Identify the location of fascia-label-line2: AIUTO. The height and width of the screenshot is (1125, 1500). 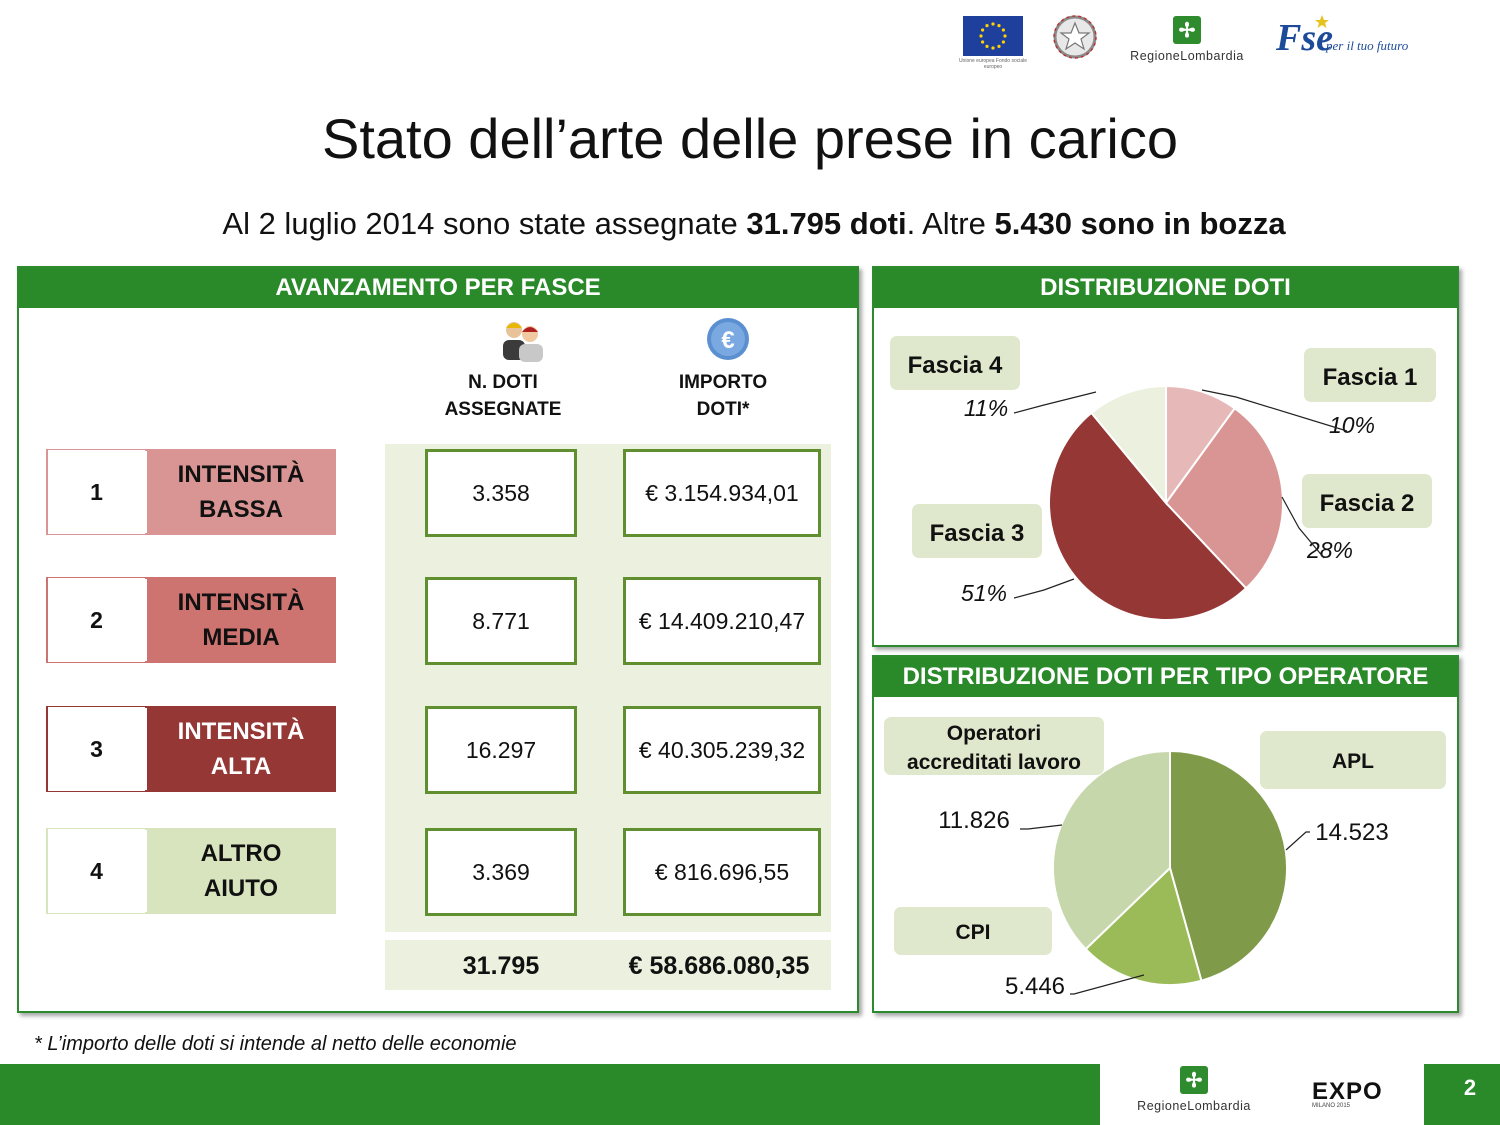
(241, 888).